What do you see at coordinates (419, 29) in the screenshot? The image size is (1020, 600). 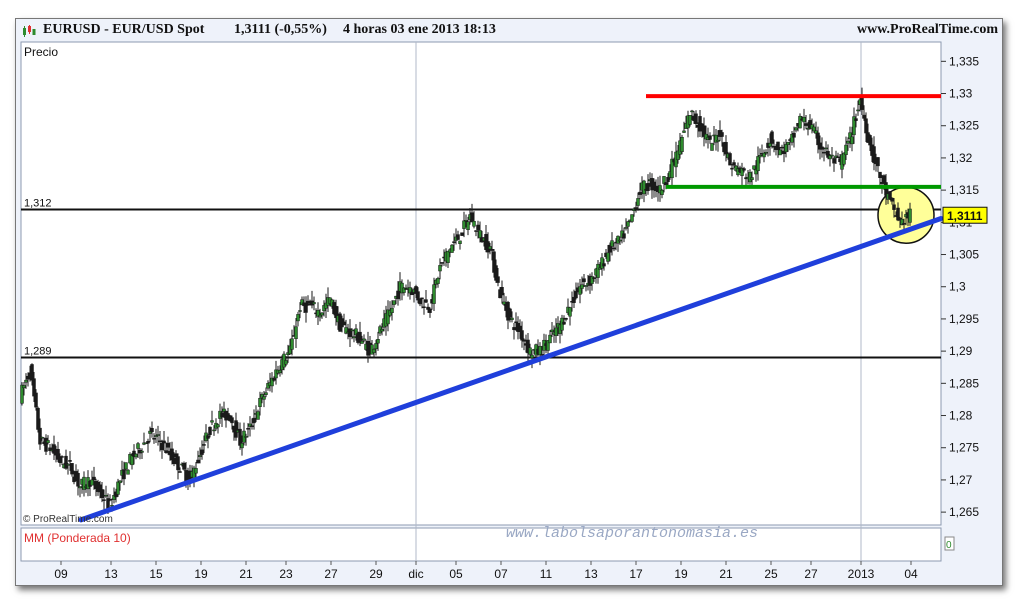 I see `period-datetime: 4 horas 03 ene 2013 18:13` at bounding box center [419, 29].